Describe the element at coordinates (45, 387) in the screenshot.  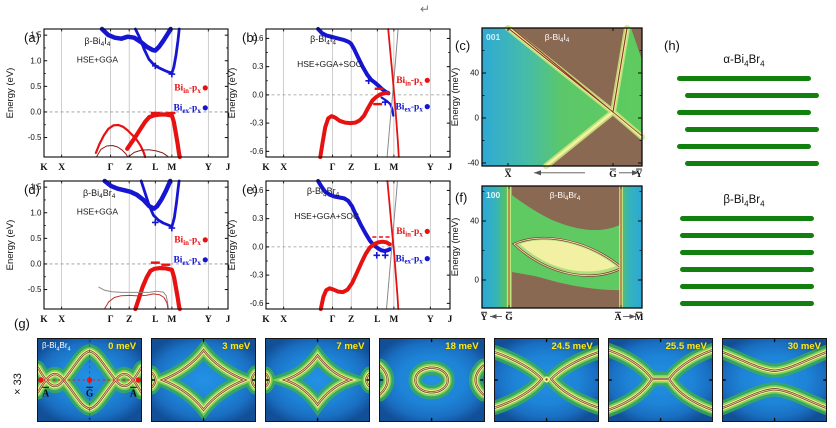
I see `k-label-overline` at that location.